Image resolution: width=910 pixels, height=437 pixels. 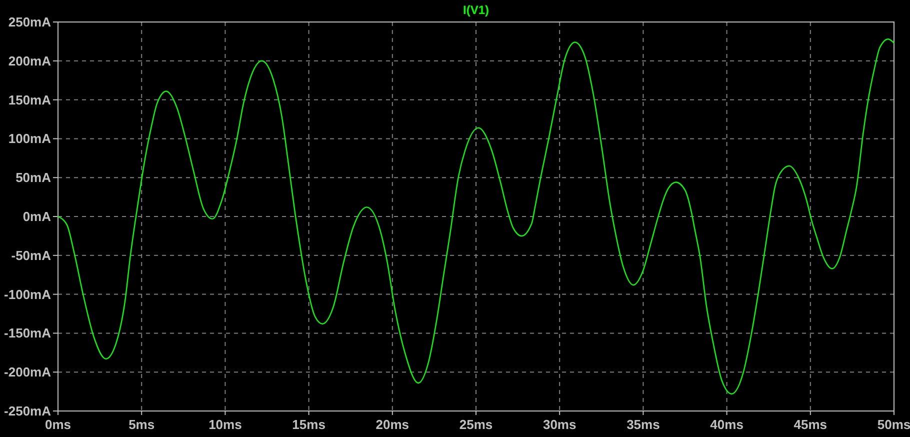 What do you see at coordinates (58, 424) in the screenshot?
I see `x-tick-label: 0ms` at bounding box center [58, 424].